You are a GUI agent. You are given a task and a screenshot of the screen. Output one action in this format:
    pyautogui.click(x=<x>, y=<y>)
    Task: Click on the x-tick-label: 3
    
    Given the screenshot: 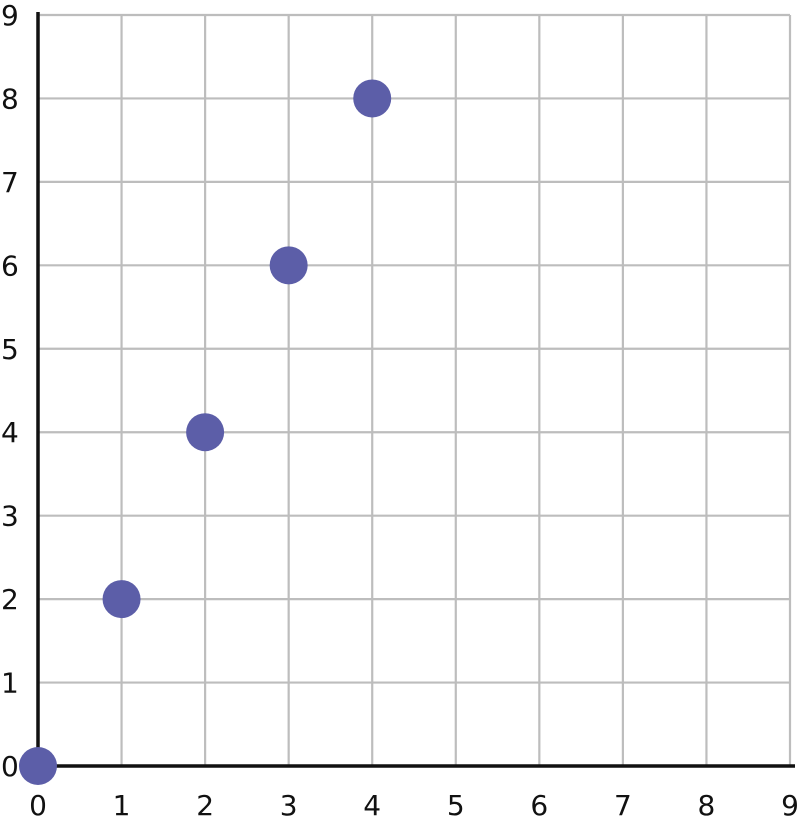 What is the action you would take?
    pyautogui.click(x=289, y=805)
    